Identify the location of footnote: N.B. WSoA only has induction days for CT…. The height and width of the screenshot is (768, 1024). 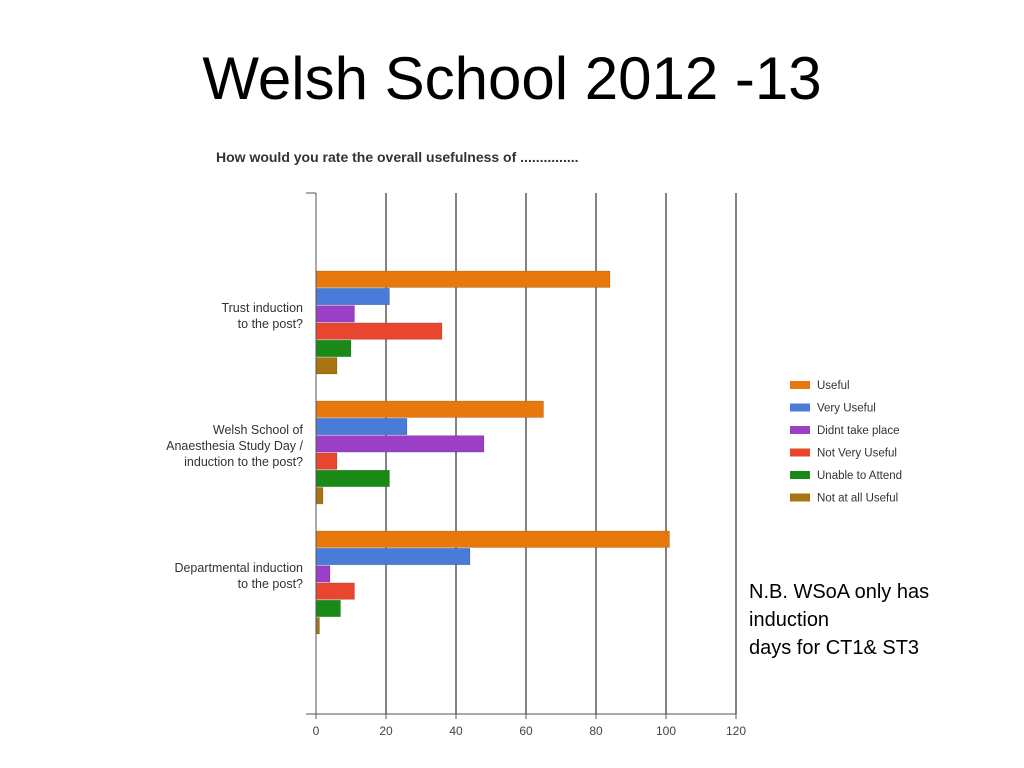
(884, 620).